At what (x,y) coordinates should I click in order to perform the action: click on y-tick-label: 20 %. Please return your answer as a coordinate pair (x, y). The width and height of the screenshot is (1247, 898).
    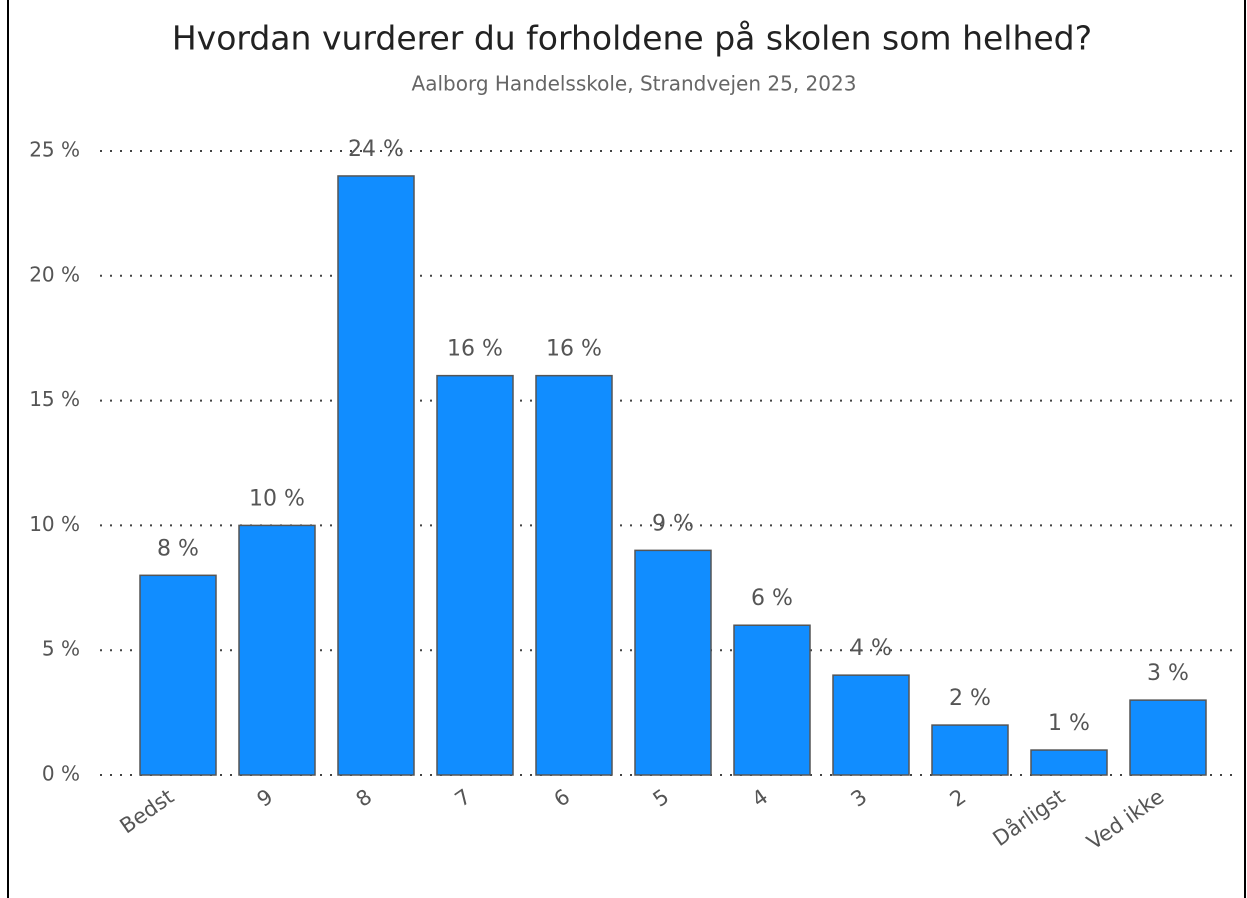
    Looking at the image, I should click on (54, 274).